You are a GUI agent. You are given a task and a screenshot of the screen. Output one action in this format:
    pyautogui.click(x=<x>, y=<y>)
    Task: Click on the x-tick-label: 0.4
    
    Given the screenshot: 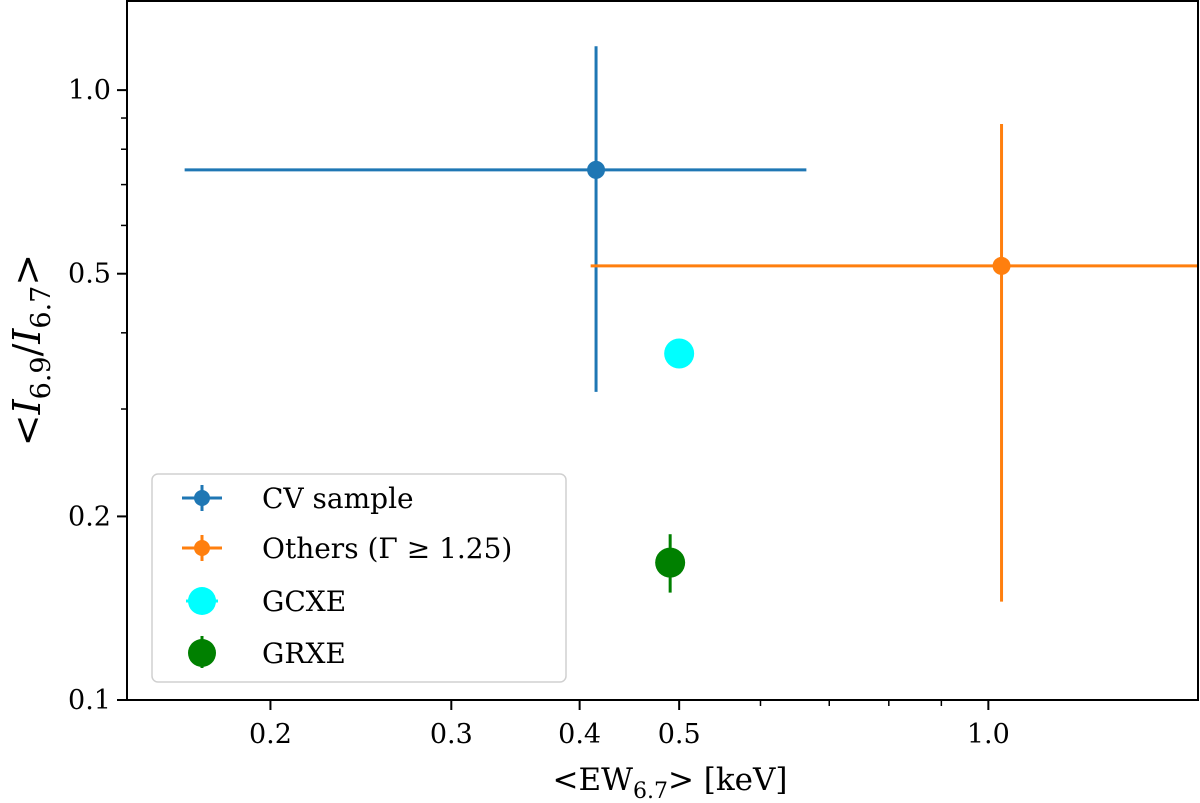 What is the action you would take?
    pyautogui.click(x=579, y=734)
    